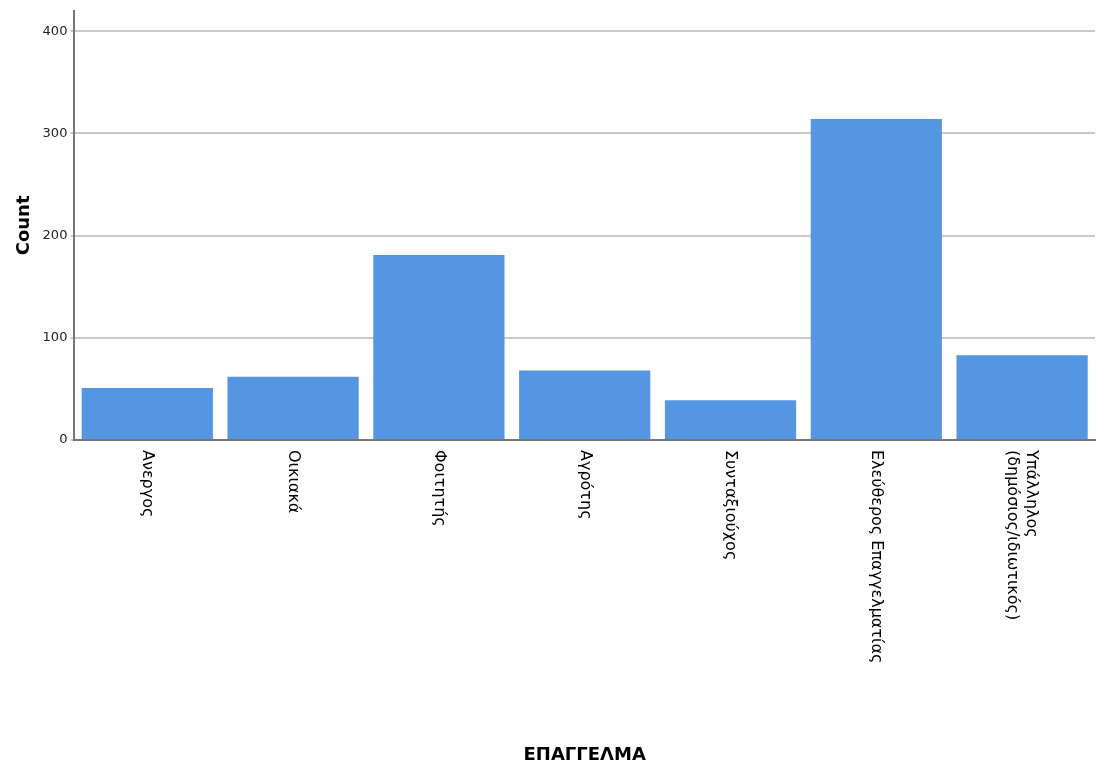 The height and width of the screenshot is (778, 1097). I want to click on x-axis-title: ΕΠΑΓΓΕΛΜΑ, so click(584, 753).